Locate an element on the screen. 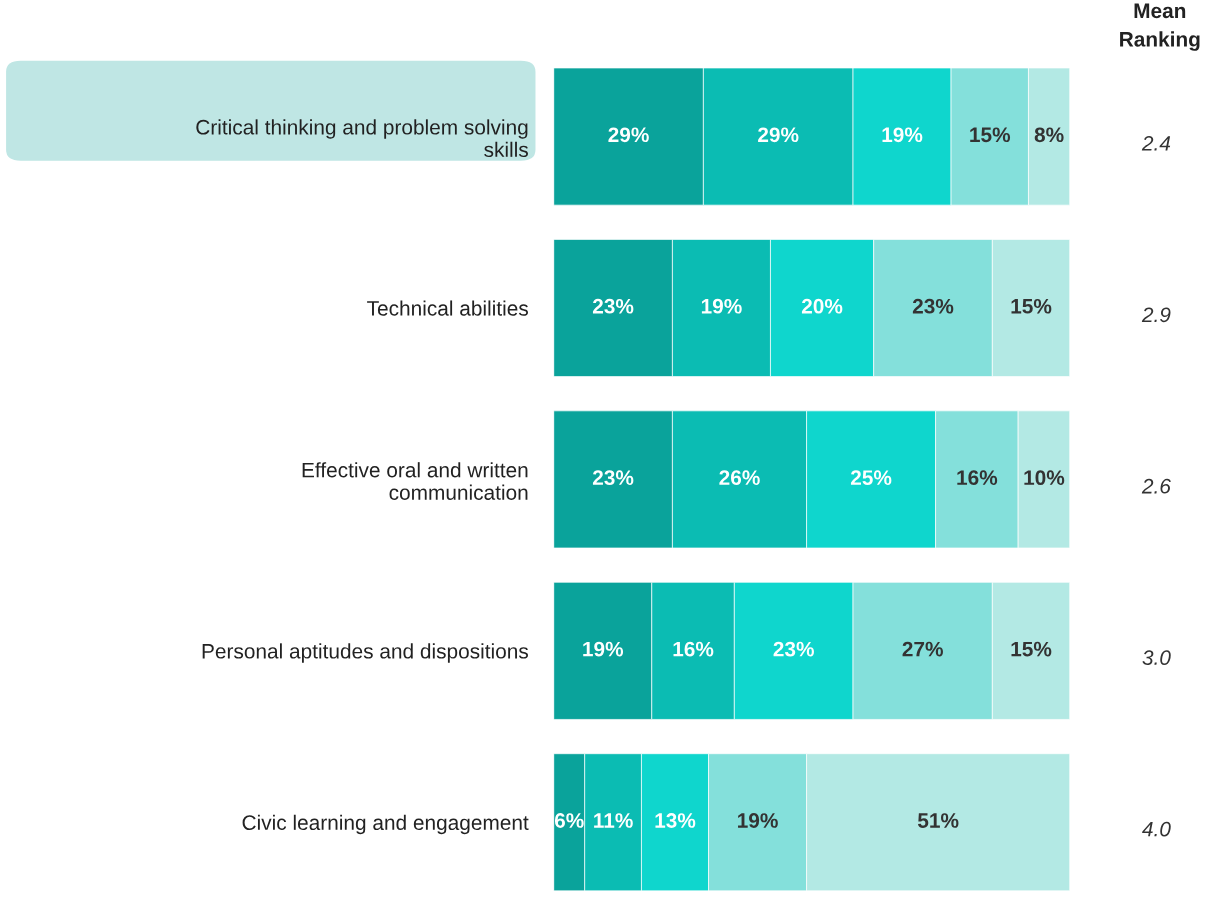  text: 2.4 is located at coordinates (1156, 143).